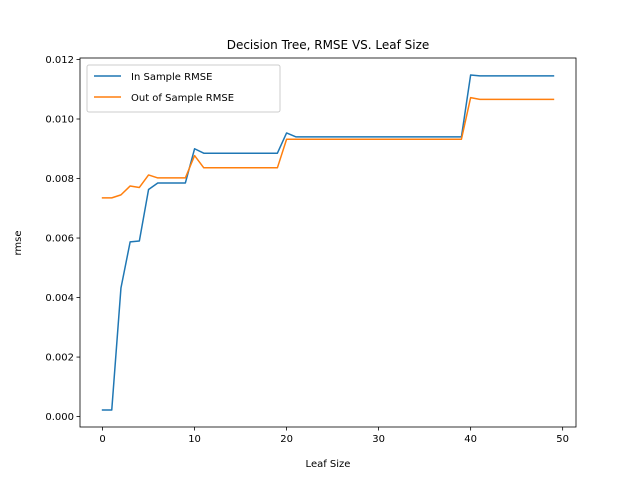  What do you see at coordinates (59, 120) in the screenshot?
I see `y-tick-label: 0.010` at bounding box center [59, 120].